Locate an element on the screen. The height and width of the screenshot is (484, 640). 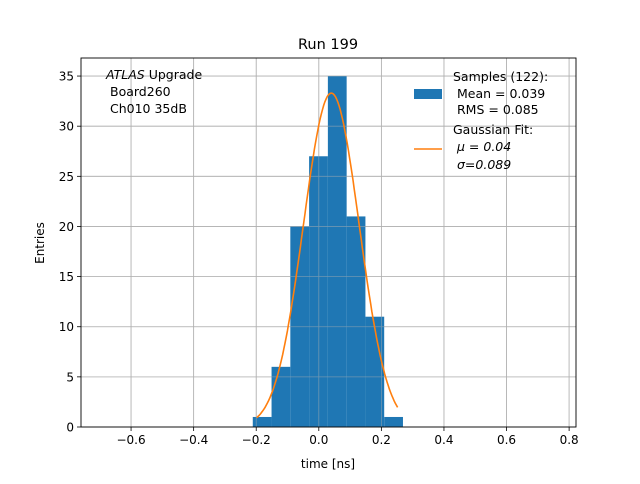
y-tick-label: 30 is located at coordinates (66, 127).